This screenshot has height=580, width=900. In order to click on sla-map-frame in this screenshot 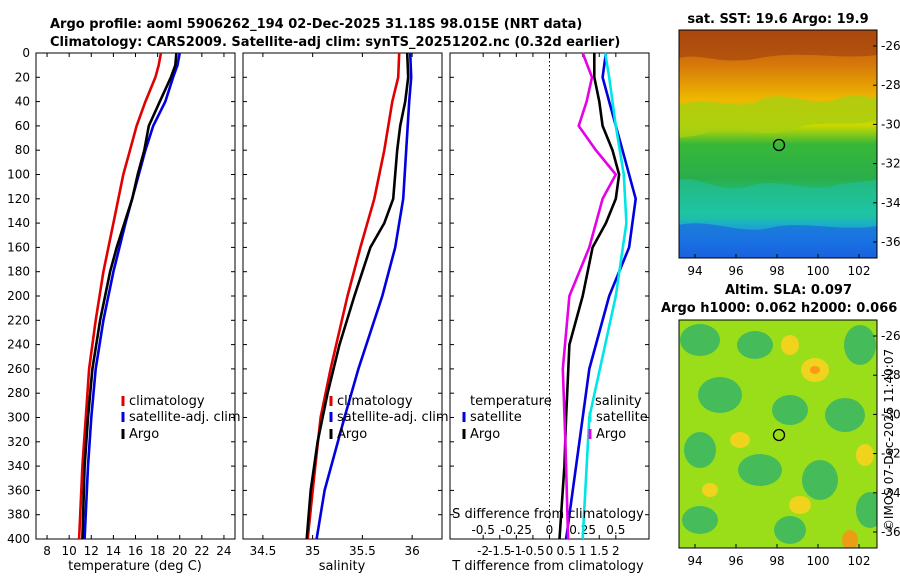, I will do `click(778, 434)`.